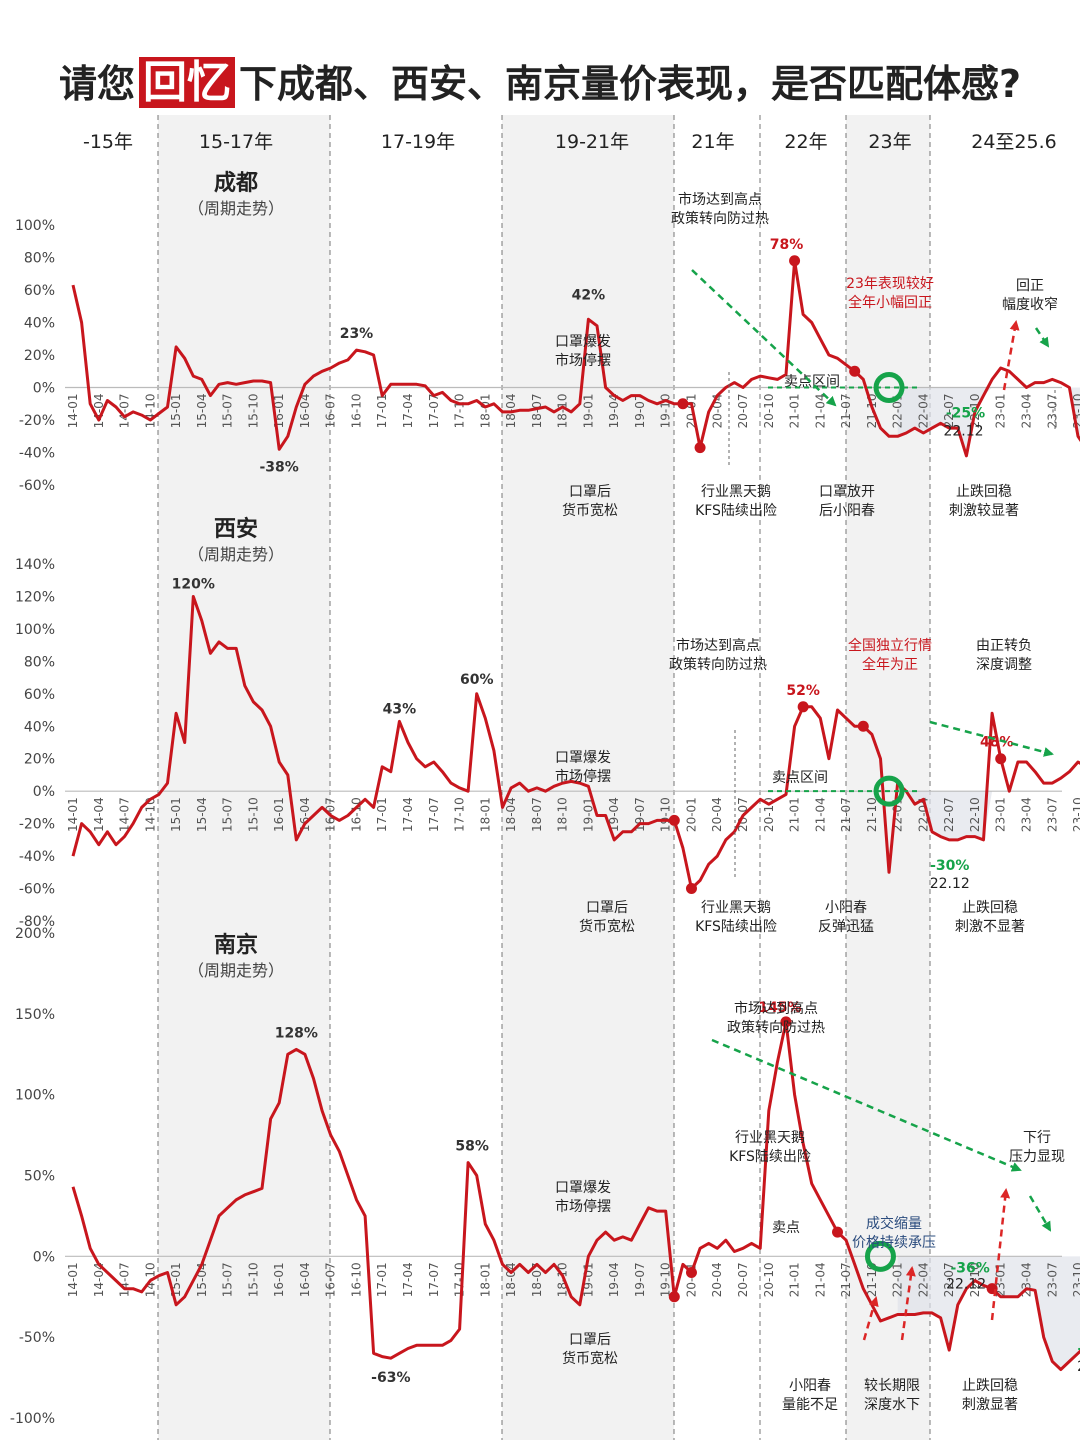  Describe the element at coordinates (39, 356) in the screenshot. I see `y-tick-label: 20%` at that location.